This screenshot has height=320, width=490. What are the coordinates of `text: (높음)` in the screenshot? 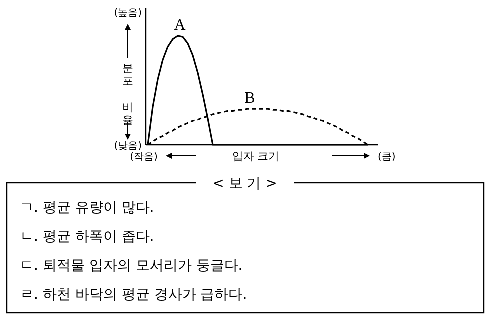 It's located at (128, 13).